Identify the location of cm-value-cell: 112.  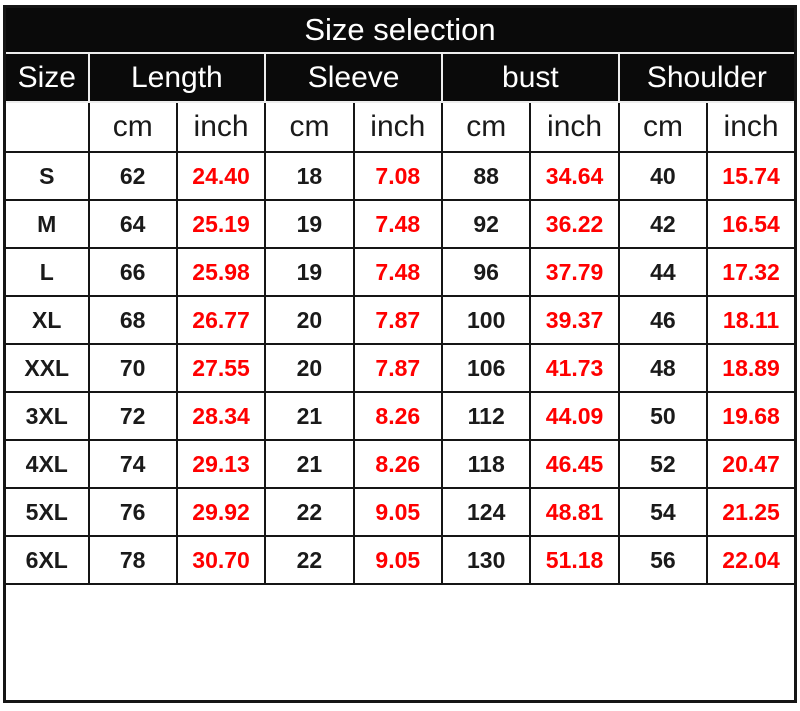
(486, 416).